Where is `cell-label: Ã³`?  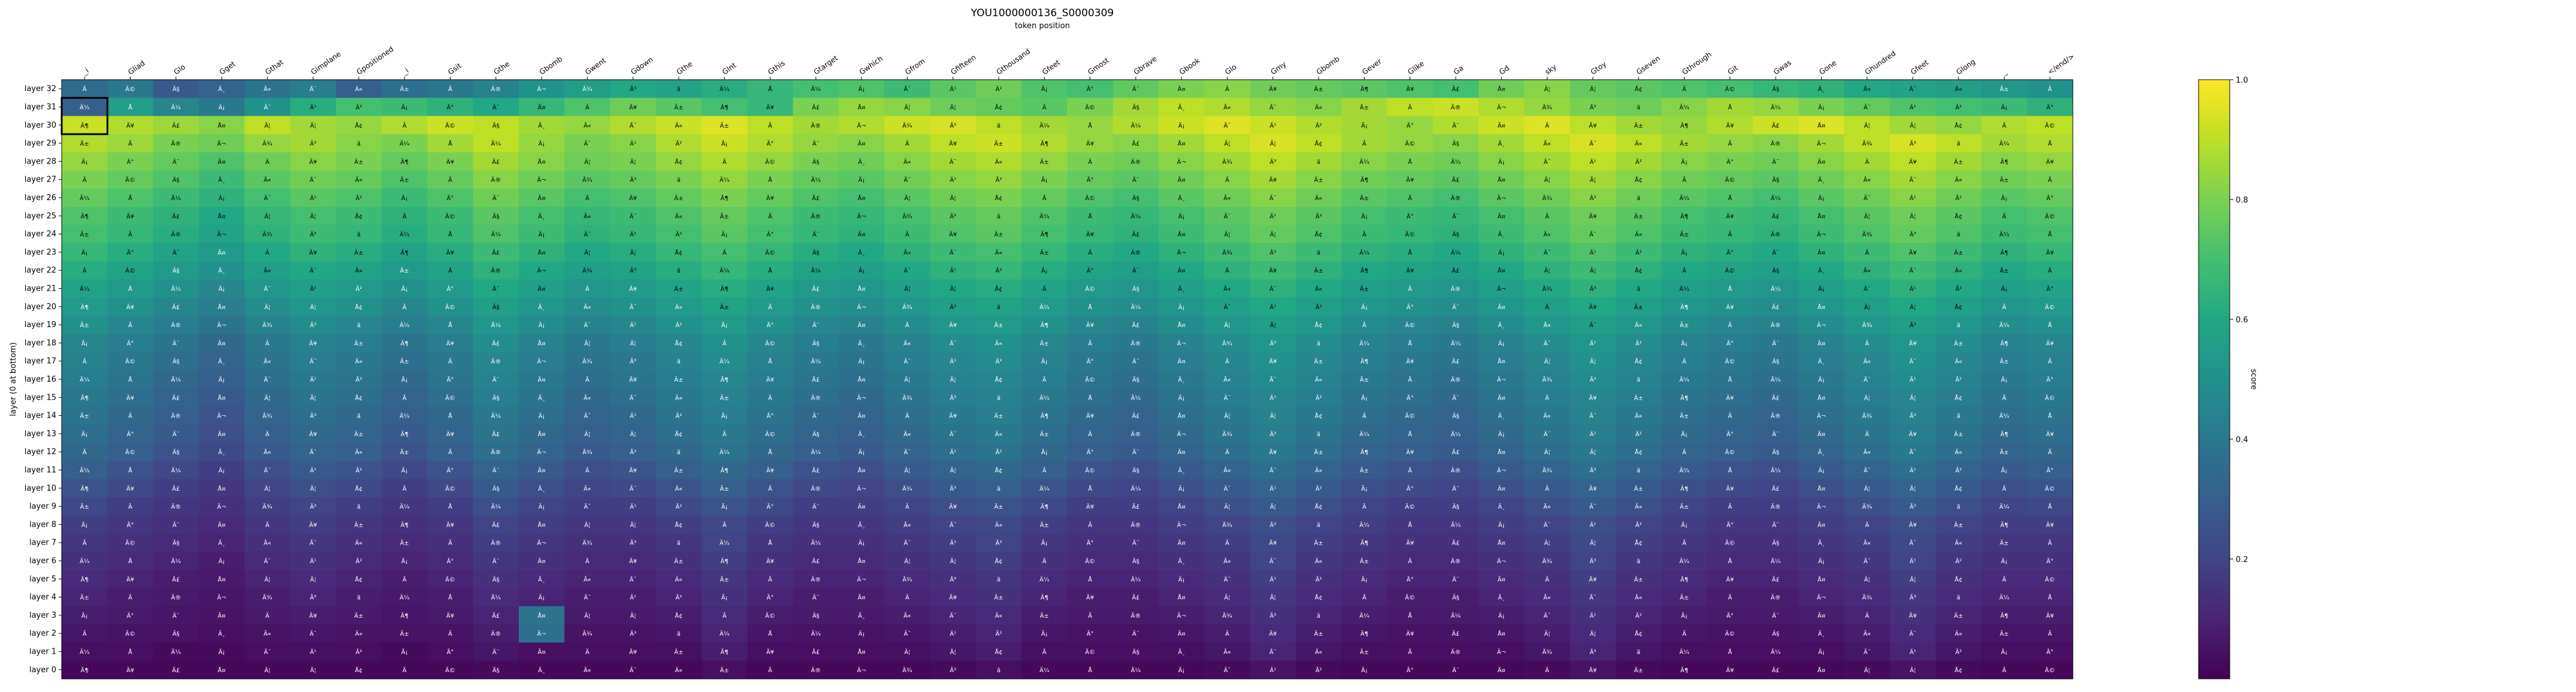 cell-label: Ã³ is located at coordinates (1913, 325).